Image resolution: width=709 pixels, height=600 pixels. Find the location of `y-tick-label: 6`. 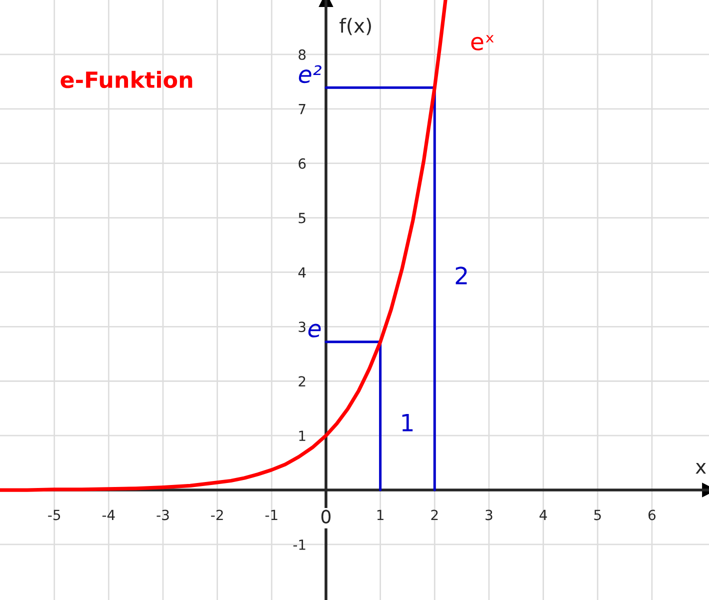

y-tick-label: 6 is located at coordinates (302, 163).